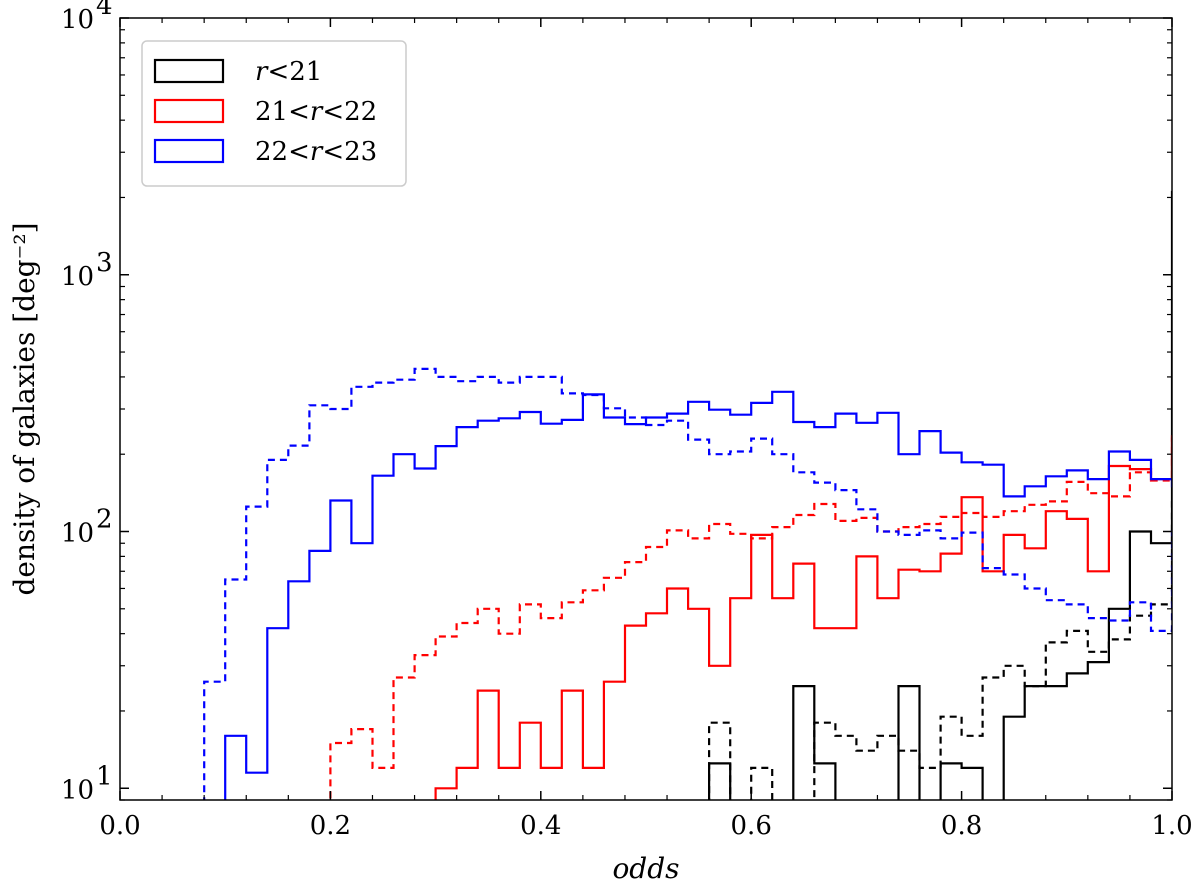 The image size is (1200, 888). Describe the element at coordinates (316, 152) in the screenshot. I see `legend-label: 22<r<23` at that location.